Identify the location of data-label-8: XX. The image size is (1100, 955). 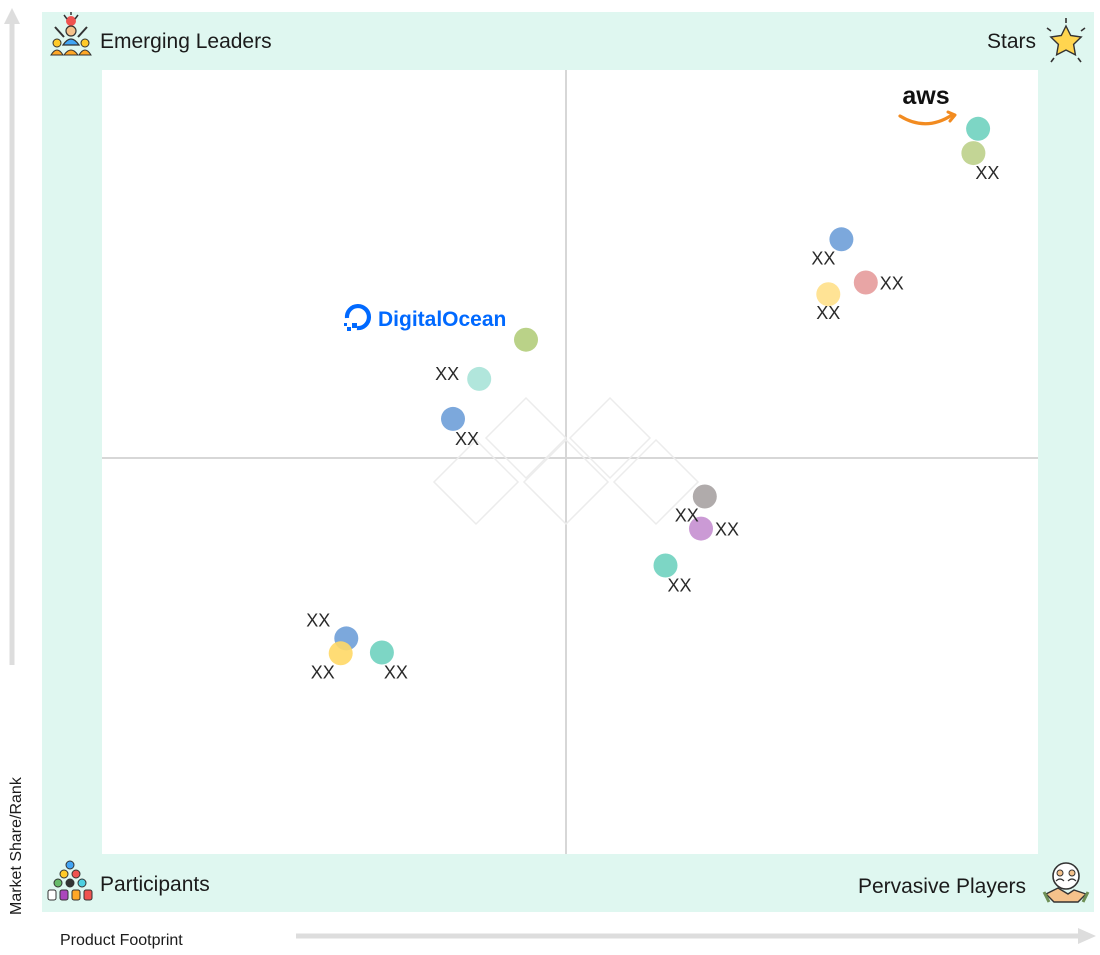
(687, 516).